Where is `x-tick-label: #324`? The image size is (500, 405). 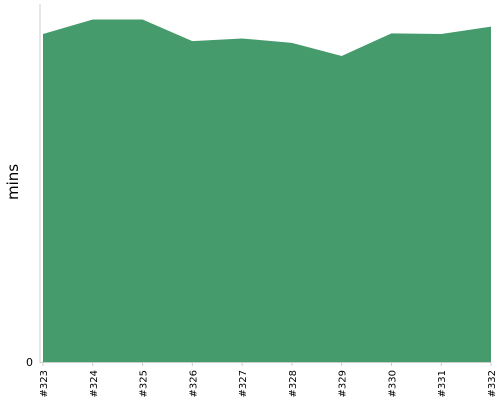
x-tick-label: #324 is located at coordinates (94, 383).